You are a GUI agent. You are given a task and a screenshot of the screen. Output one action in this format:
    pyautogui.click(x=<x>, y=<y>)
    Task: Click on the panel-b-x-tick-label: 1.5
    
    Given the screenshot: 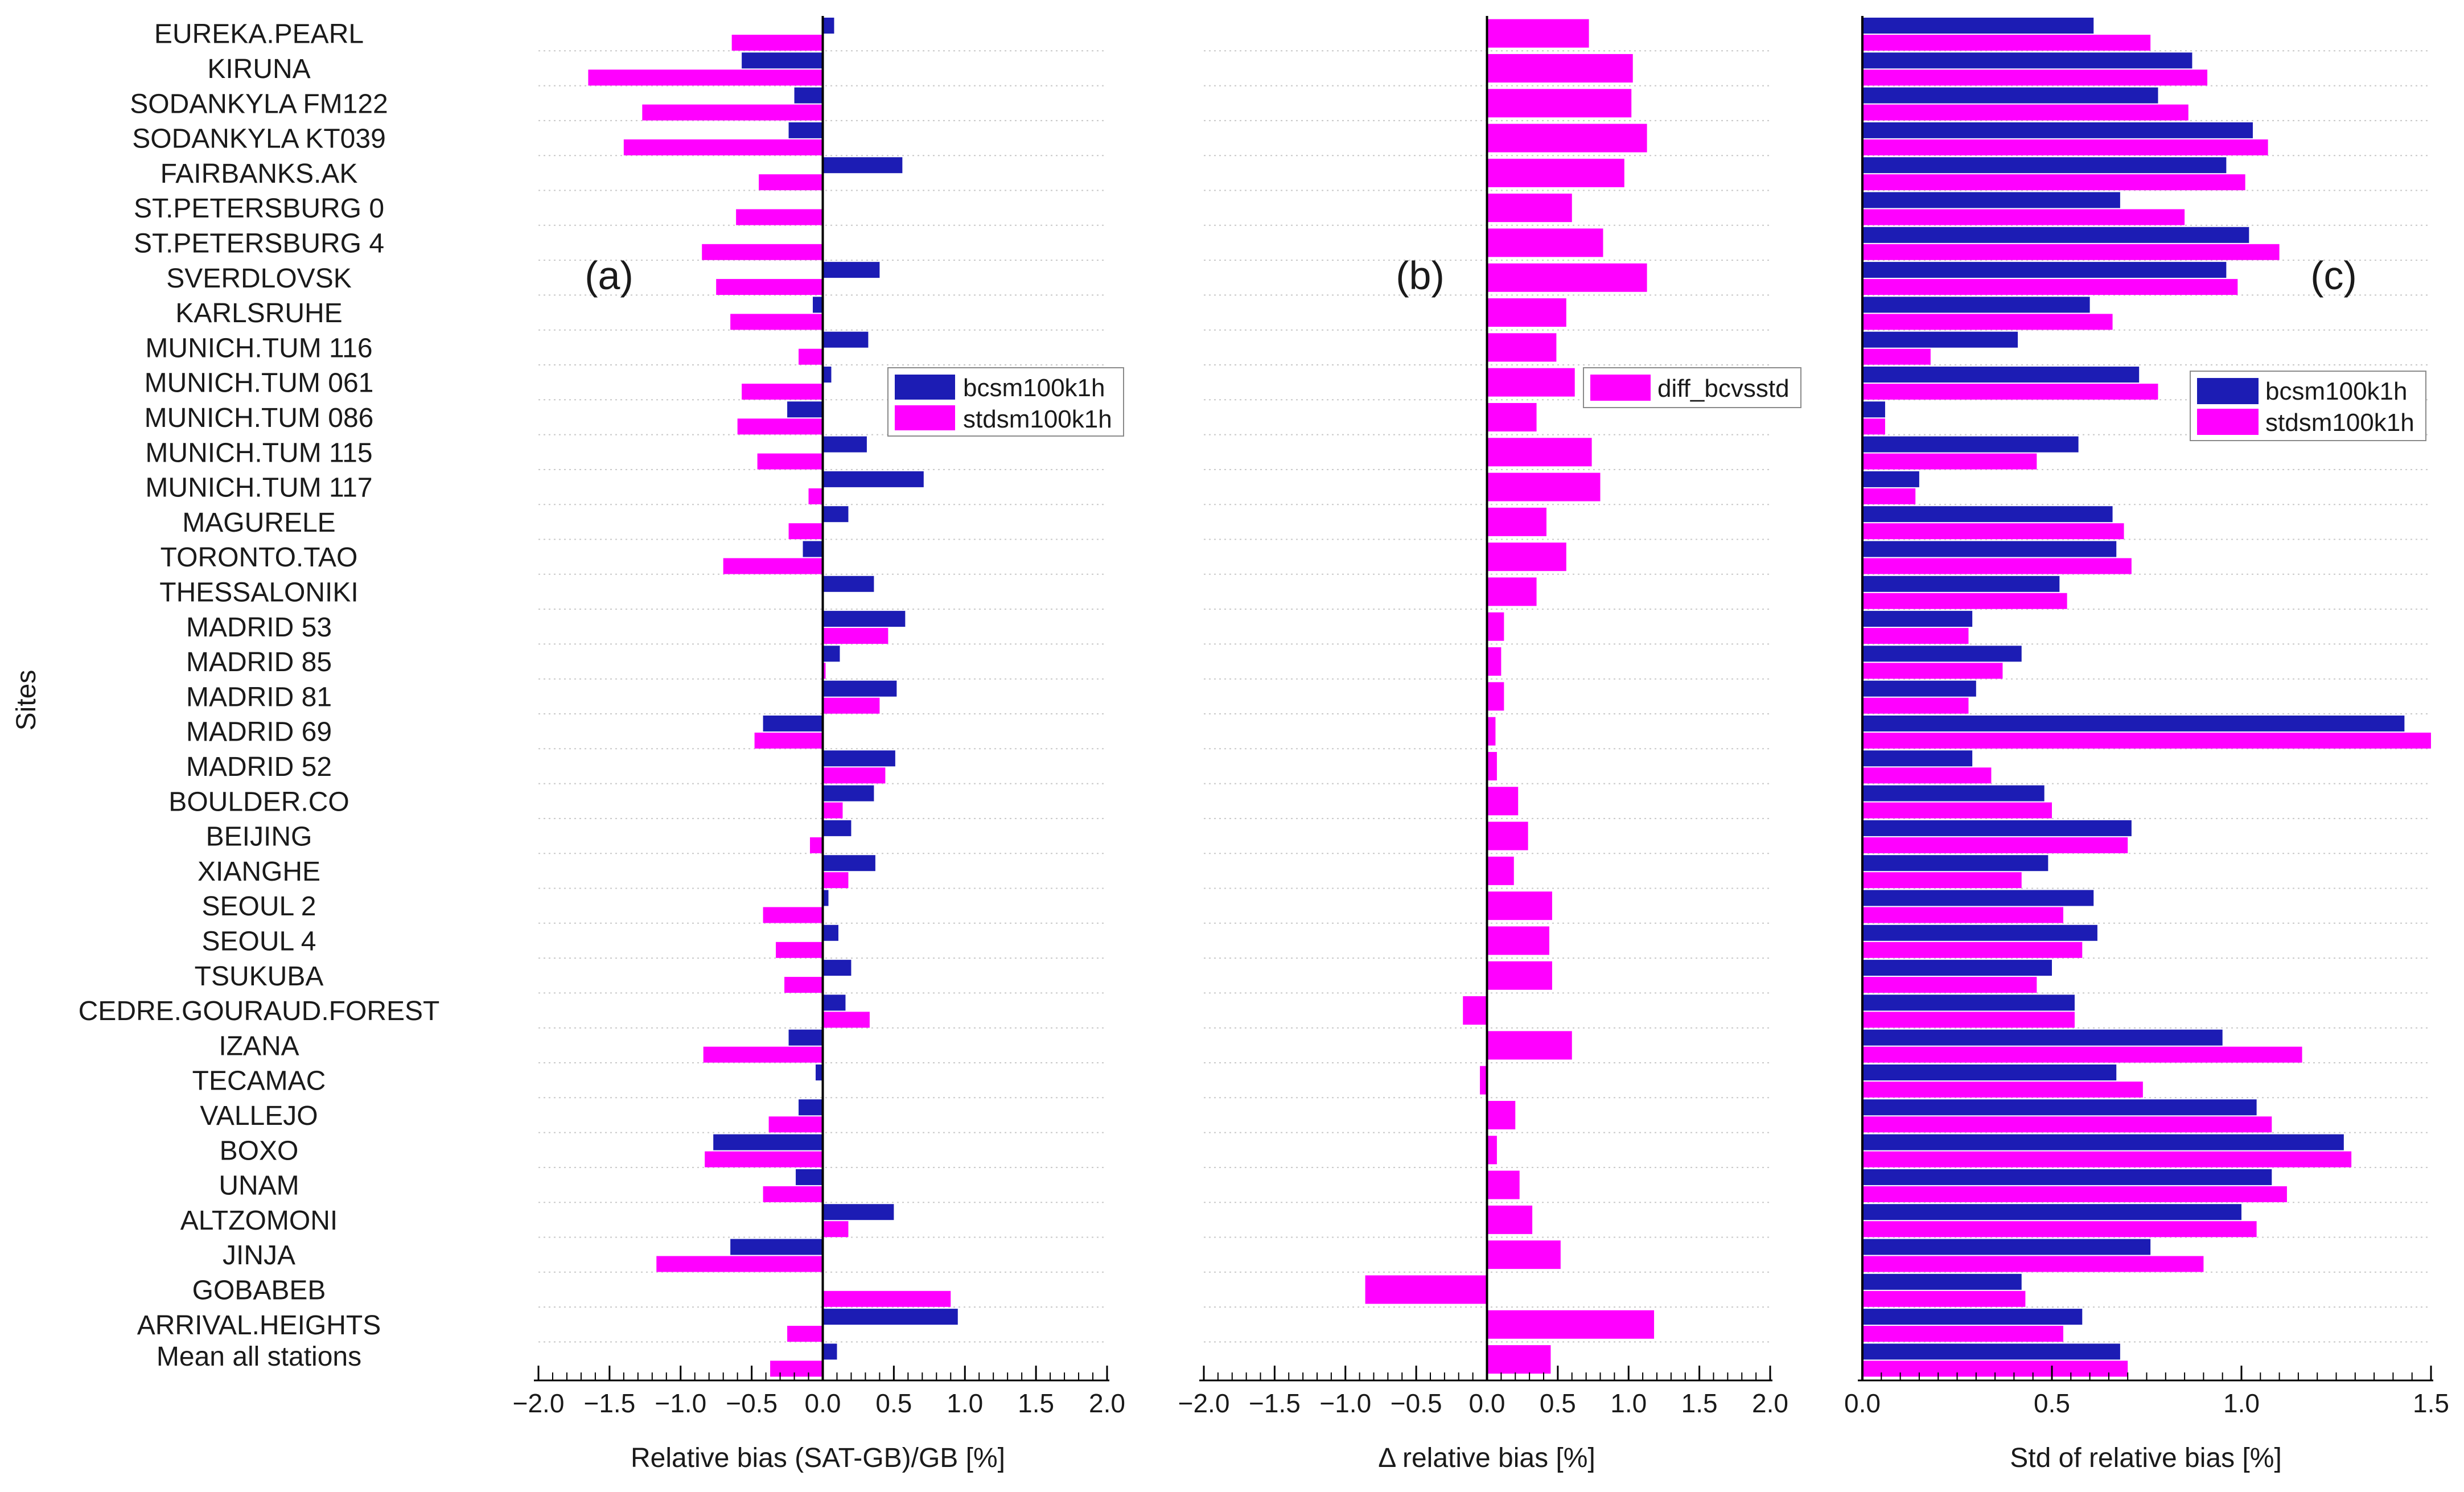 What is the action you would take?
    pyautogui.click(x=1699, y=1403)
    